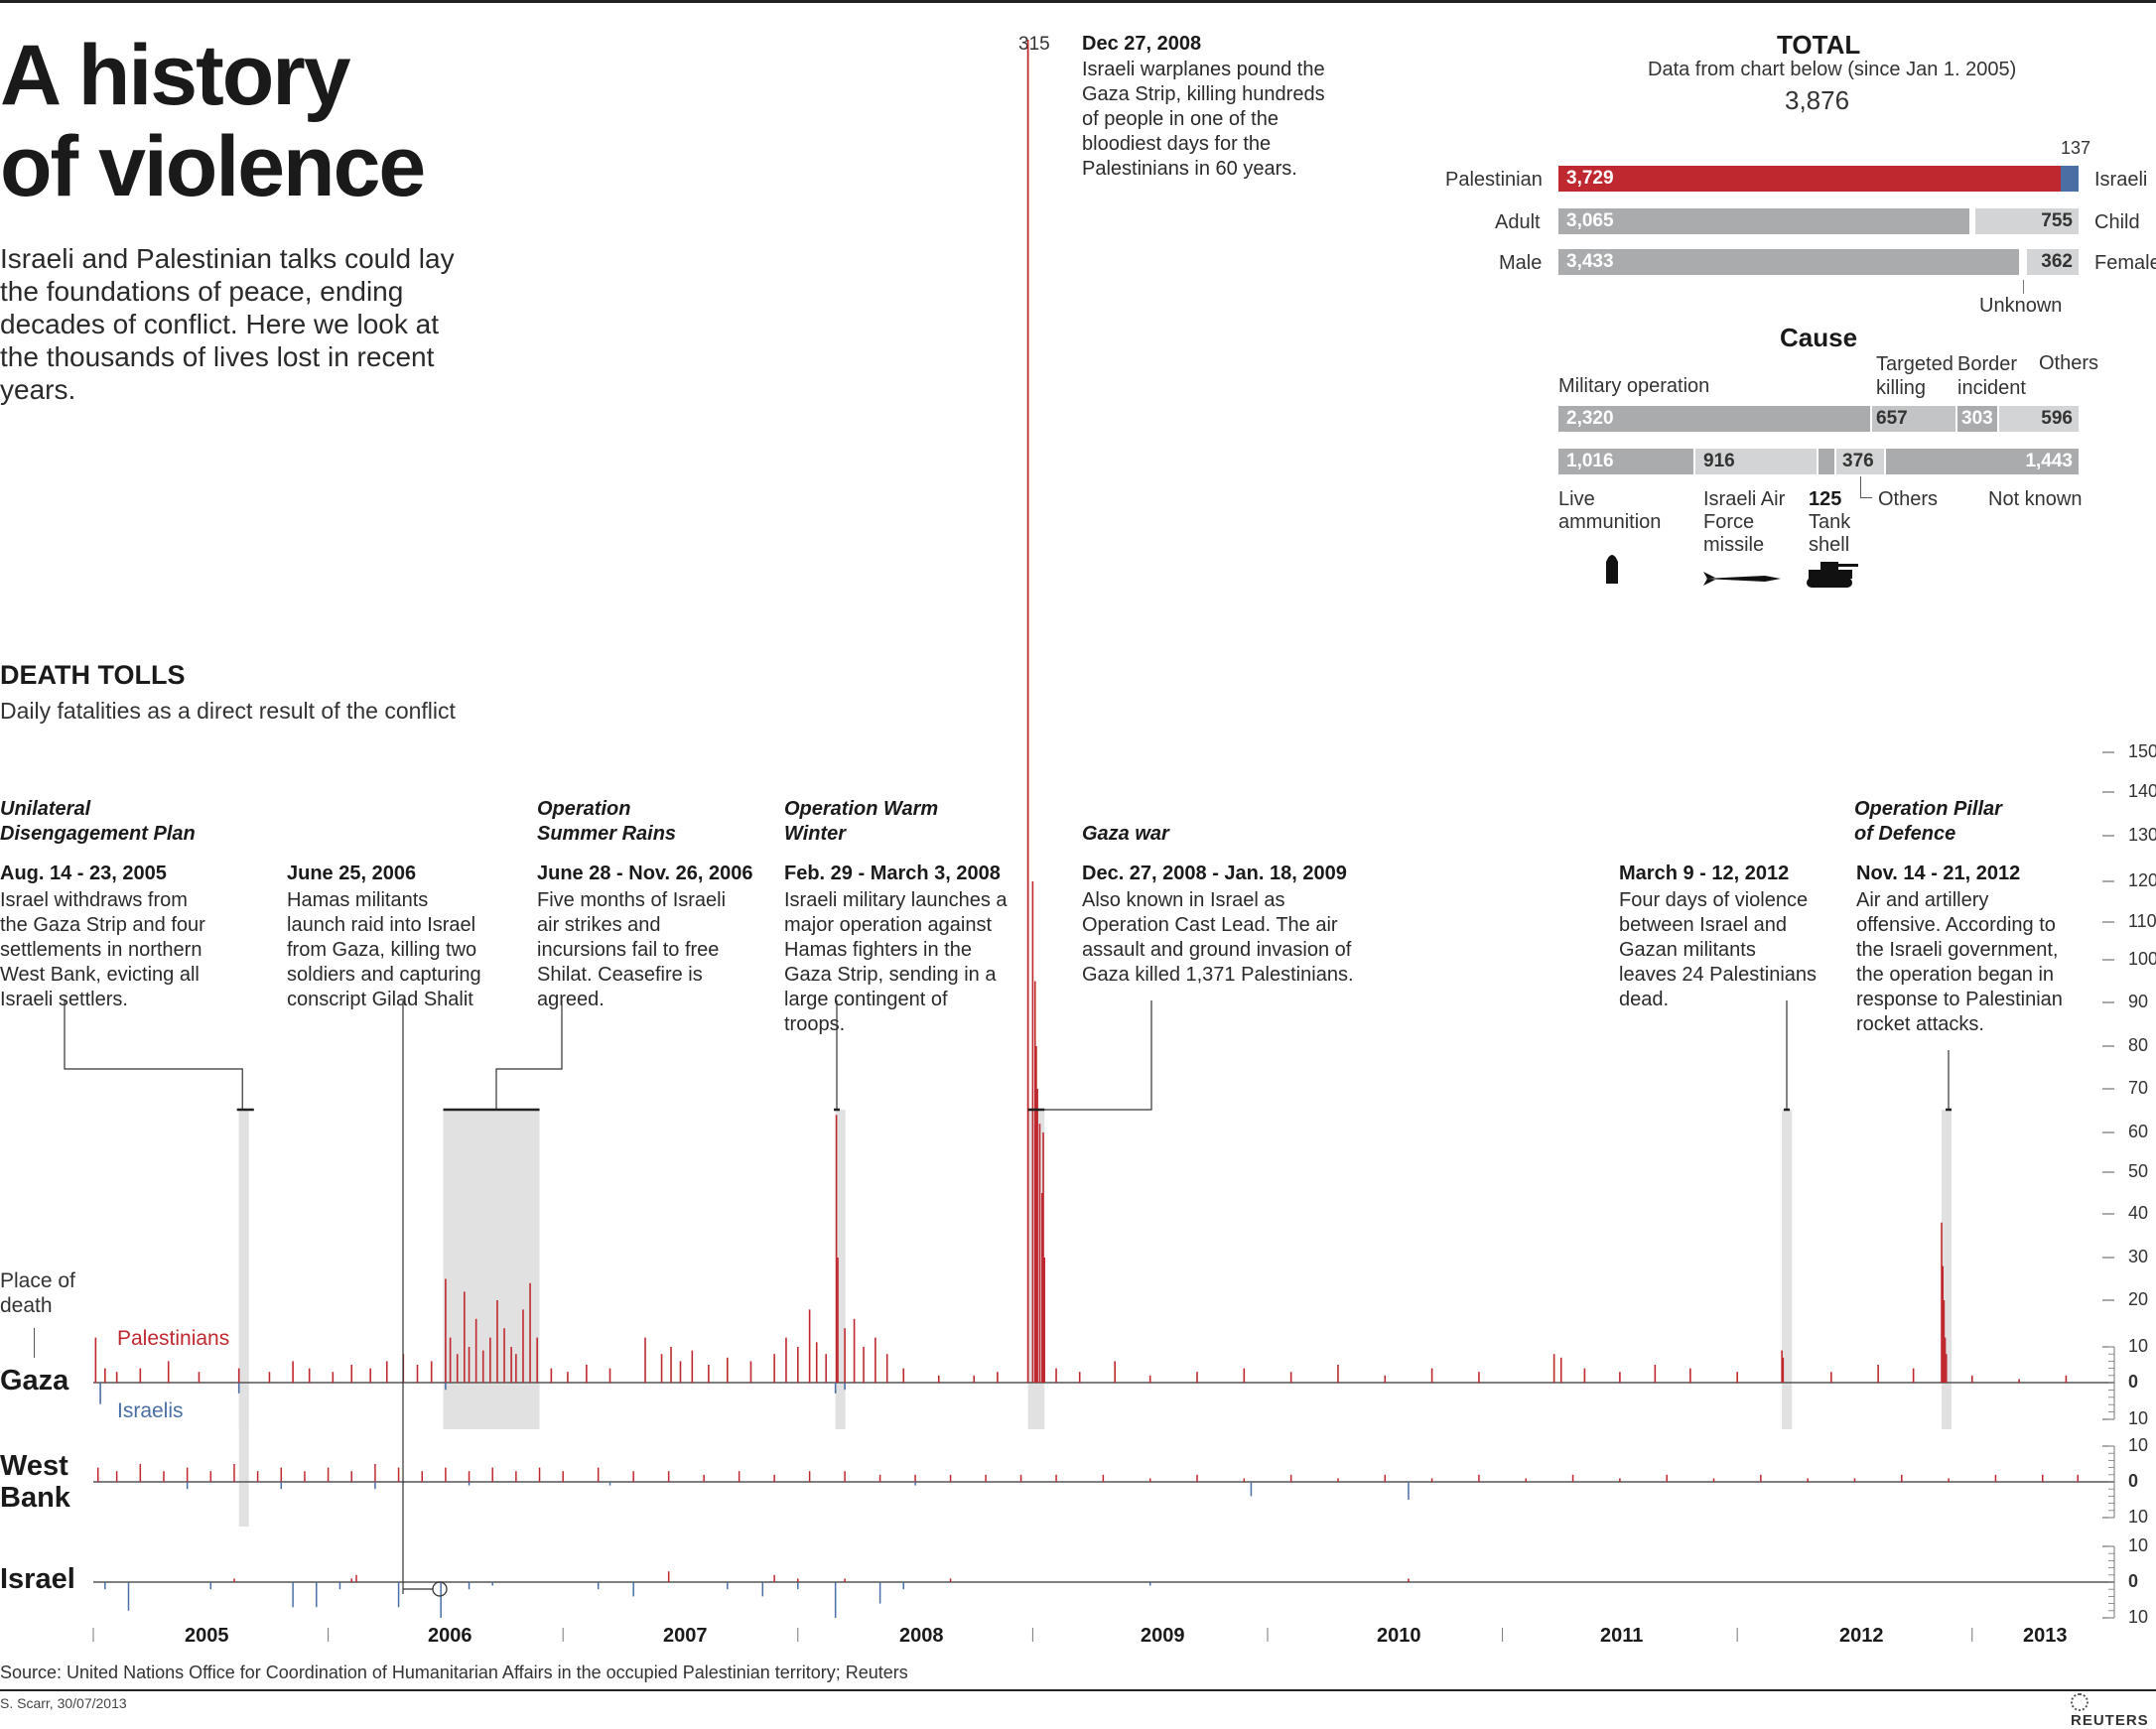  I want to click on row-label-palestinian: Palestinian, so click(1494, 180).